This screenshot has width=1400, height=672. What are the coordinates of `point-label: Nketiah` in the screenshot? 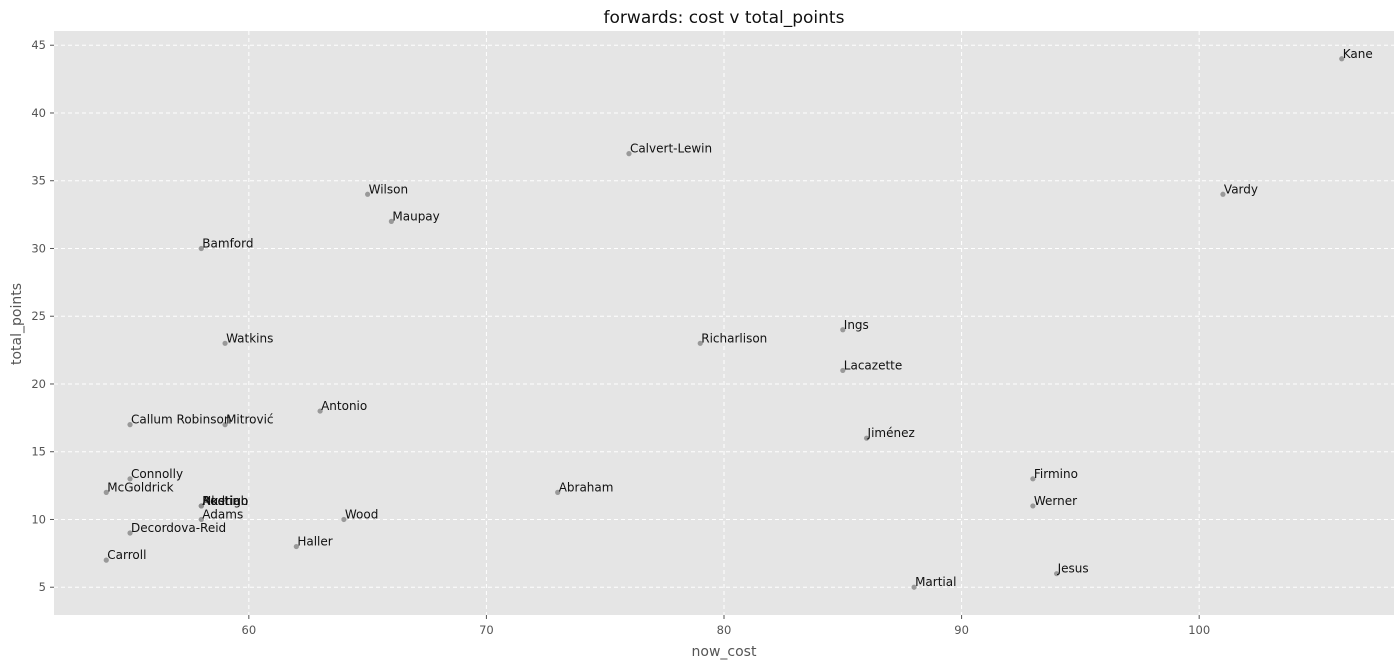 It's located at (225, 501).